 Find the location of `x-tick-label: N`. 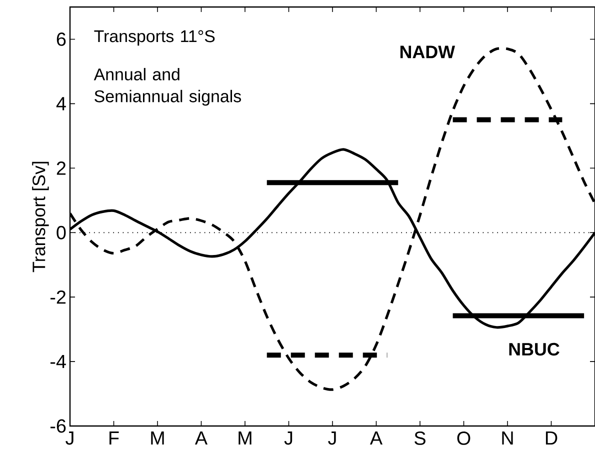

x-tick-label: N is located at coordinates (507, 438).